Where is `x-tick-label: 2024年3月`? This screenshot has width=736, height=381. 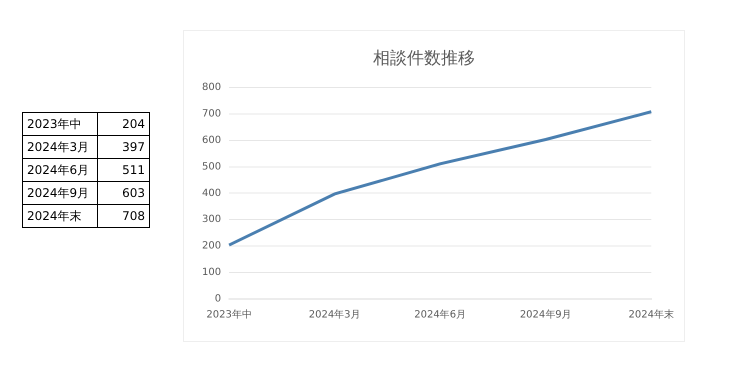
x-tick-label: 2024年3月 is located at coordinates (334, 314).